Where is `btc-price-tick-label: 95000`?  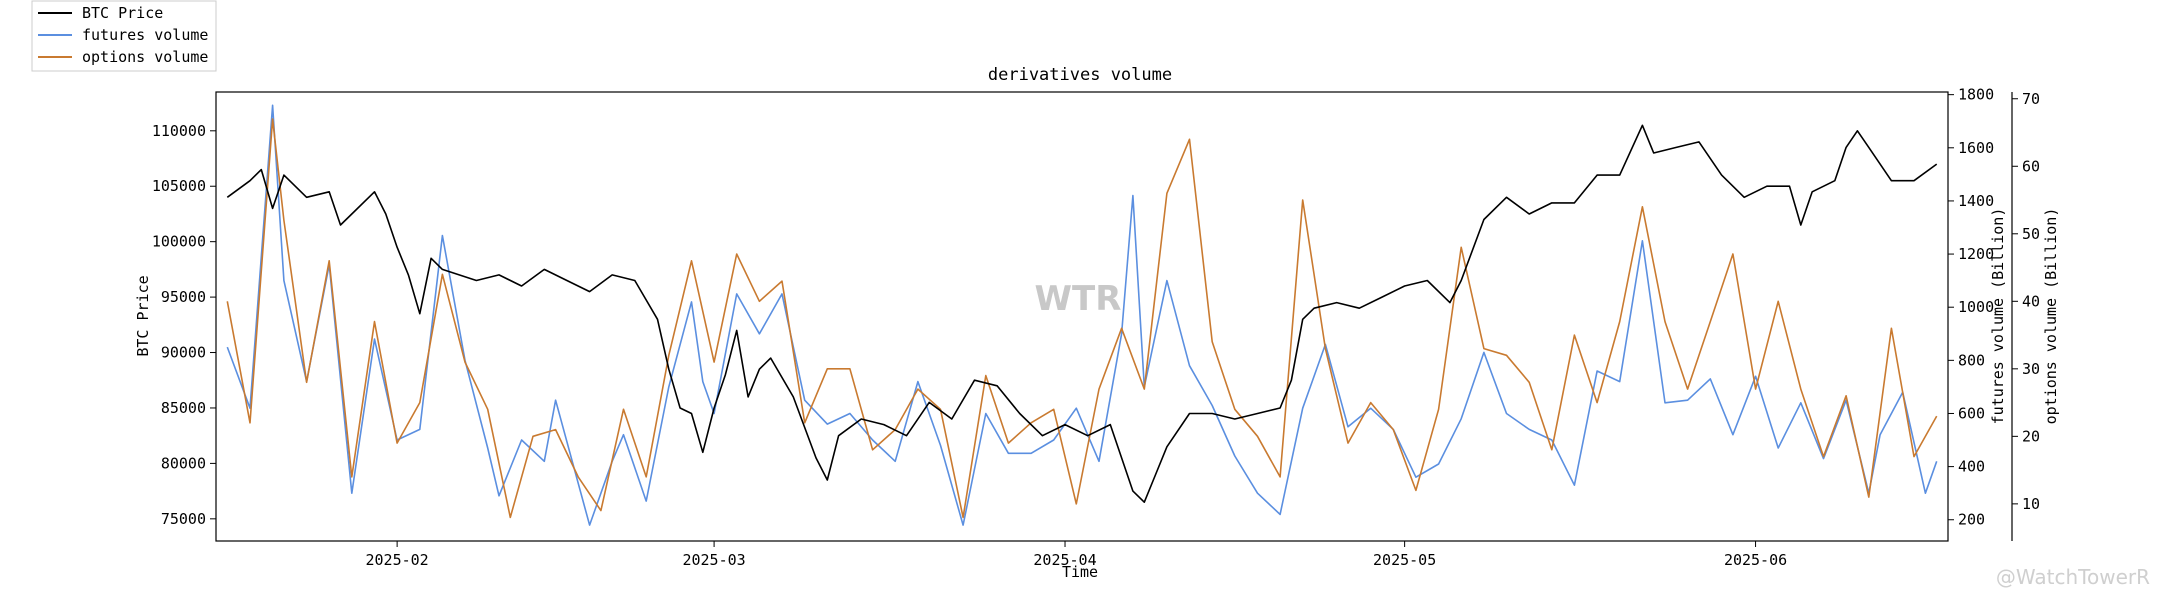
btc-price-tick-label: 95000 is located at coordinates (183, 297).